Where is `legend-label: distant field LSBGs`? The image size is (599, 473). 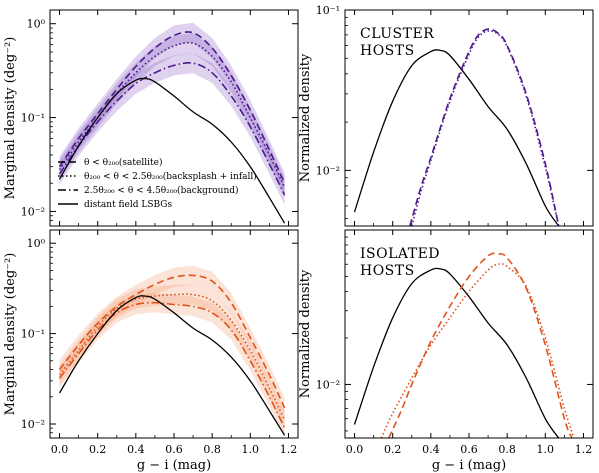
legend-label: distant field LSBGs is located at coordinates (128, 205).